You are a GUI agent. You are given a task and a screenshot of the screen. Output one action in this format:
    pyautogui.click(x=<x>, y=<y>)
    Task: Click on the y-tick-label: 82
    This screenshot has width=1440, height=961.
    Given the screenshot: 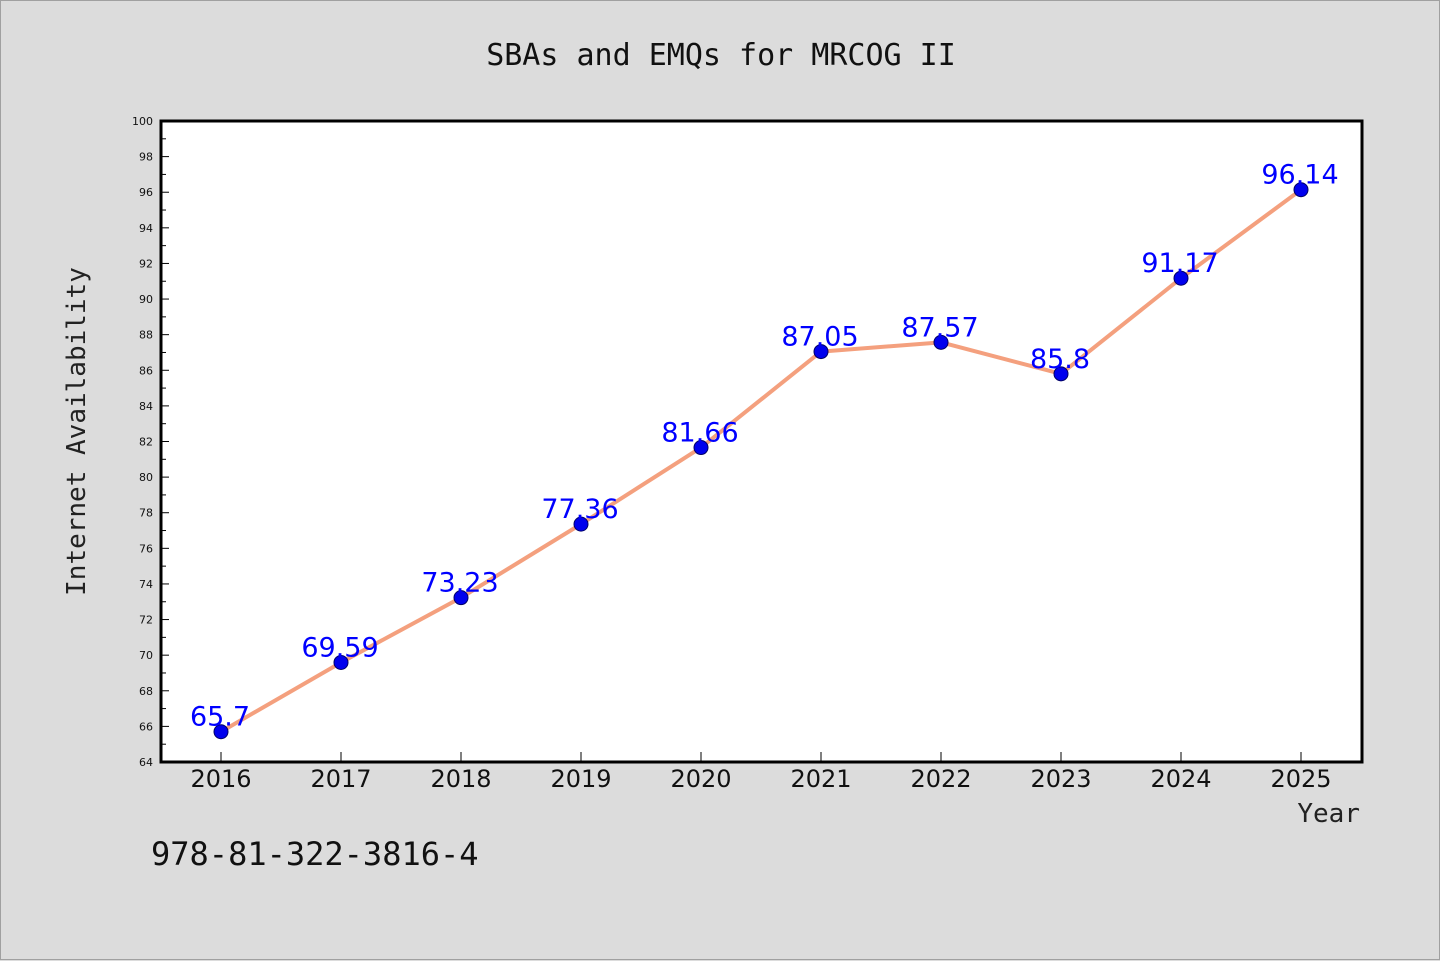 What is the action you would take?
    pyautogui.click(x=146, y=442)
    